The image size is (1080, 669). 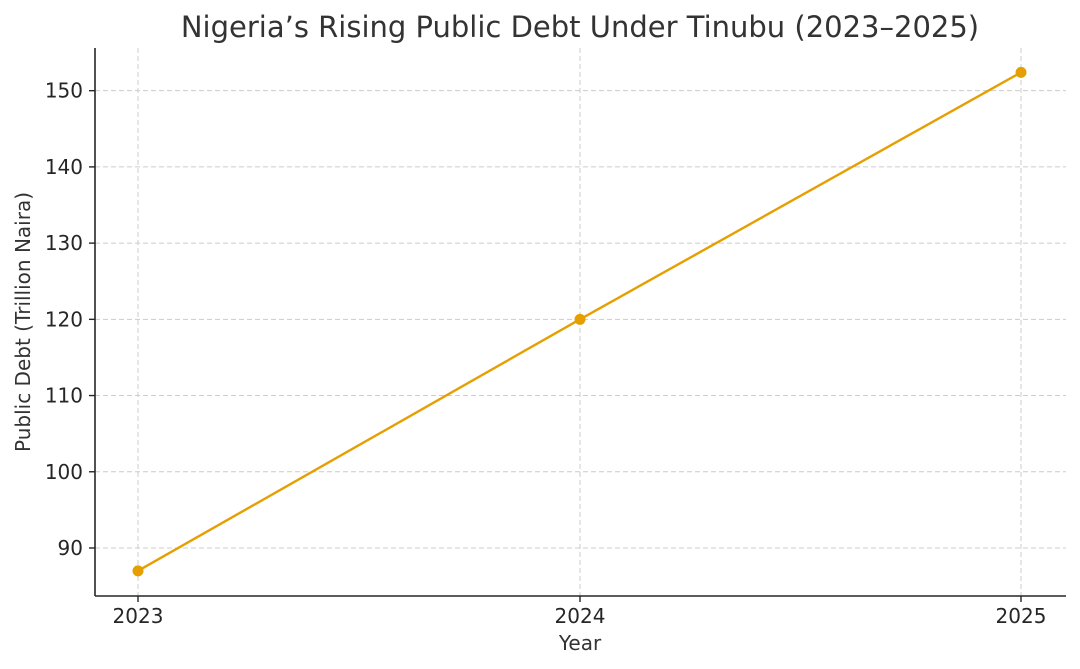 What do you see at coordinates (64, 91) in the screenshot?
I see `y-tick-label: 150` at bounding box center [64, 91].